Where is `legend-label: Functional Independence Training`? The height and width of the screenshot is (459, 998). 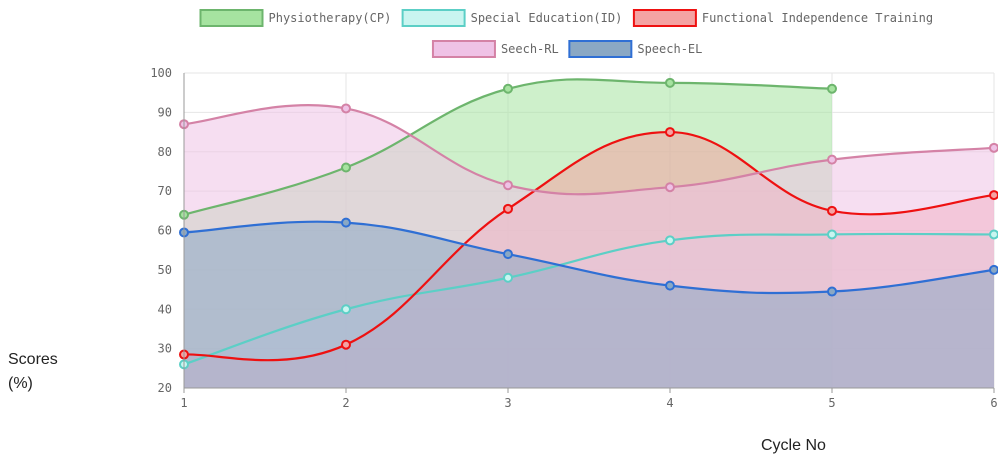
legend-label: Functional Independence Training is located at coordinates (817, 18).